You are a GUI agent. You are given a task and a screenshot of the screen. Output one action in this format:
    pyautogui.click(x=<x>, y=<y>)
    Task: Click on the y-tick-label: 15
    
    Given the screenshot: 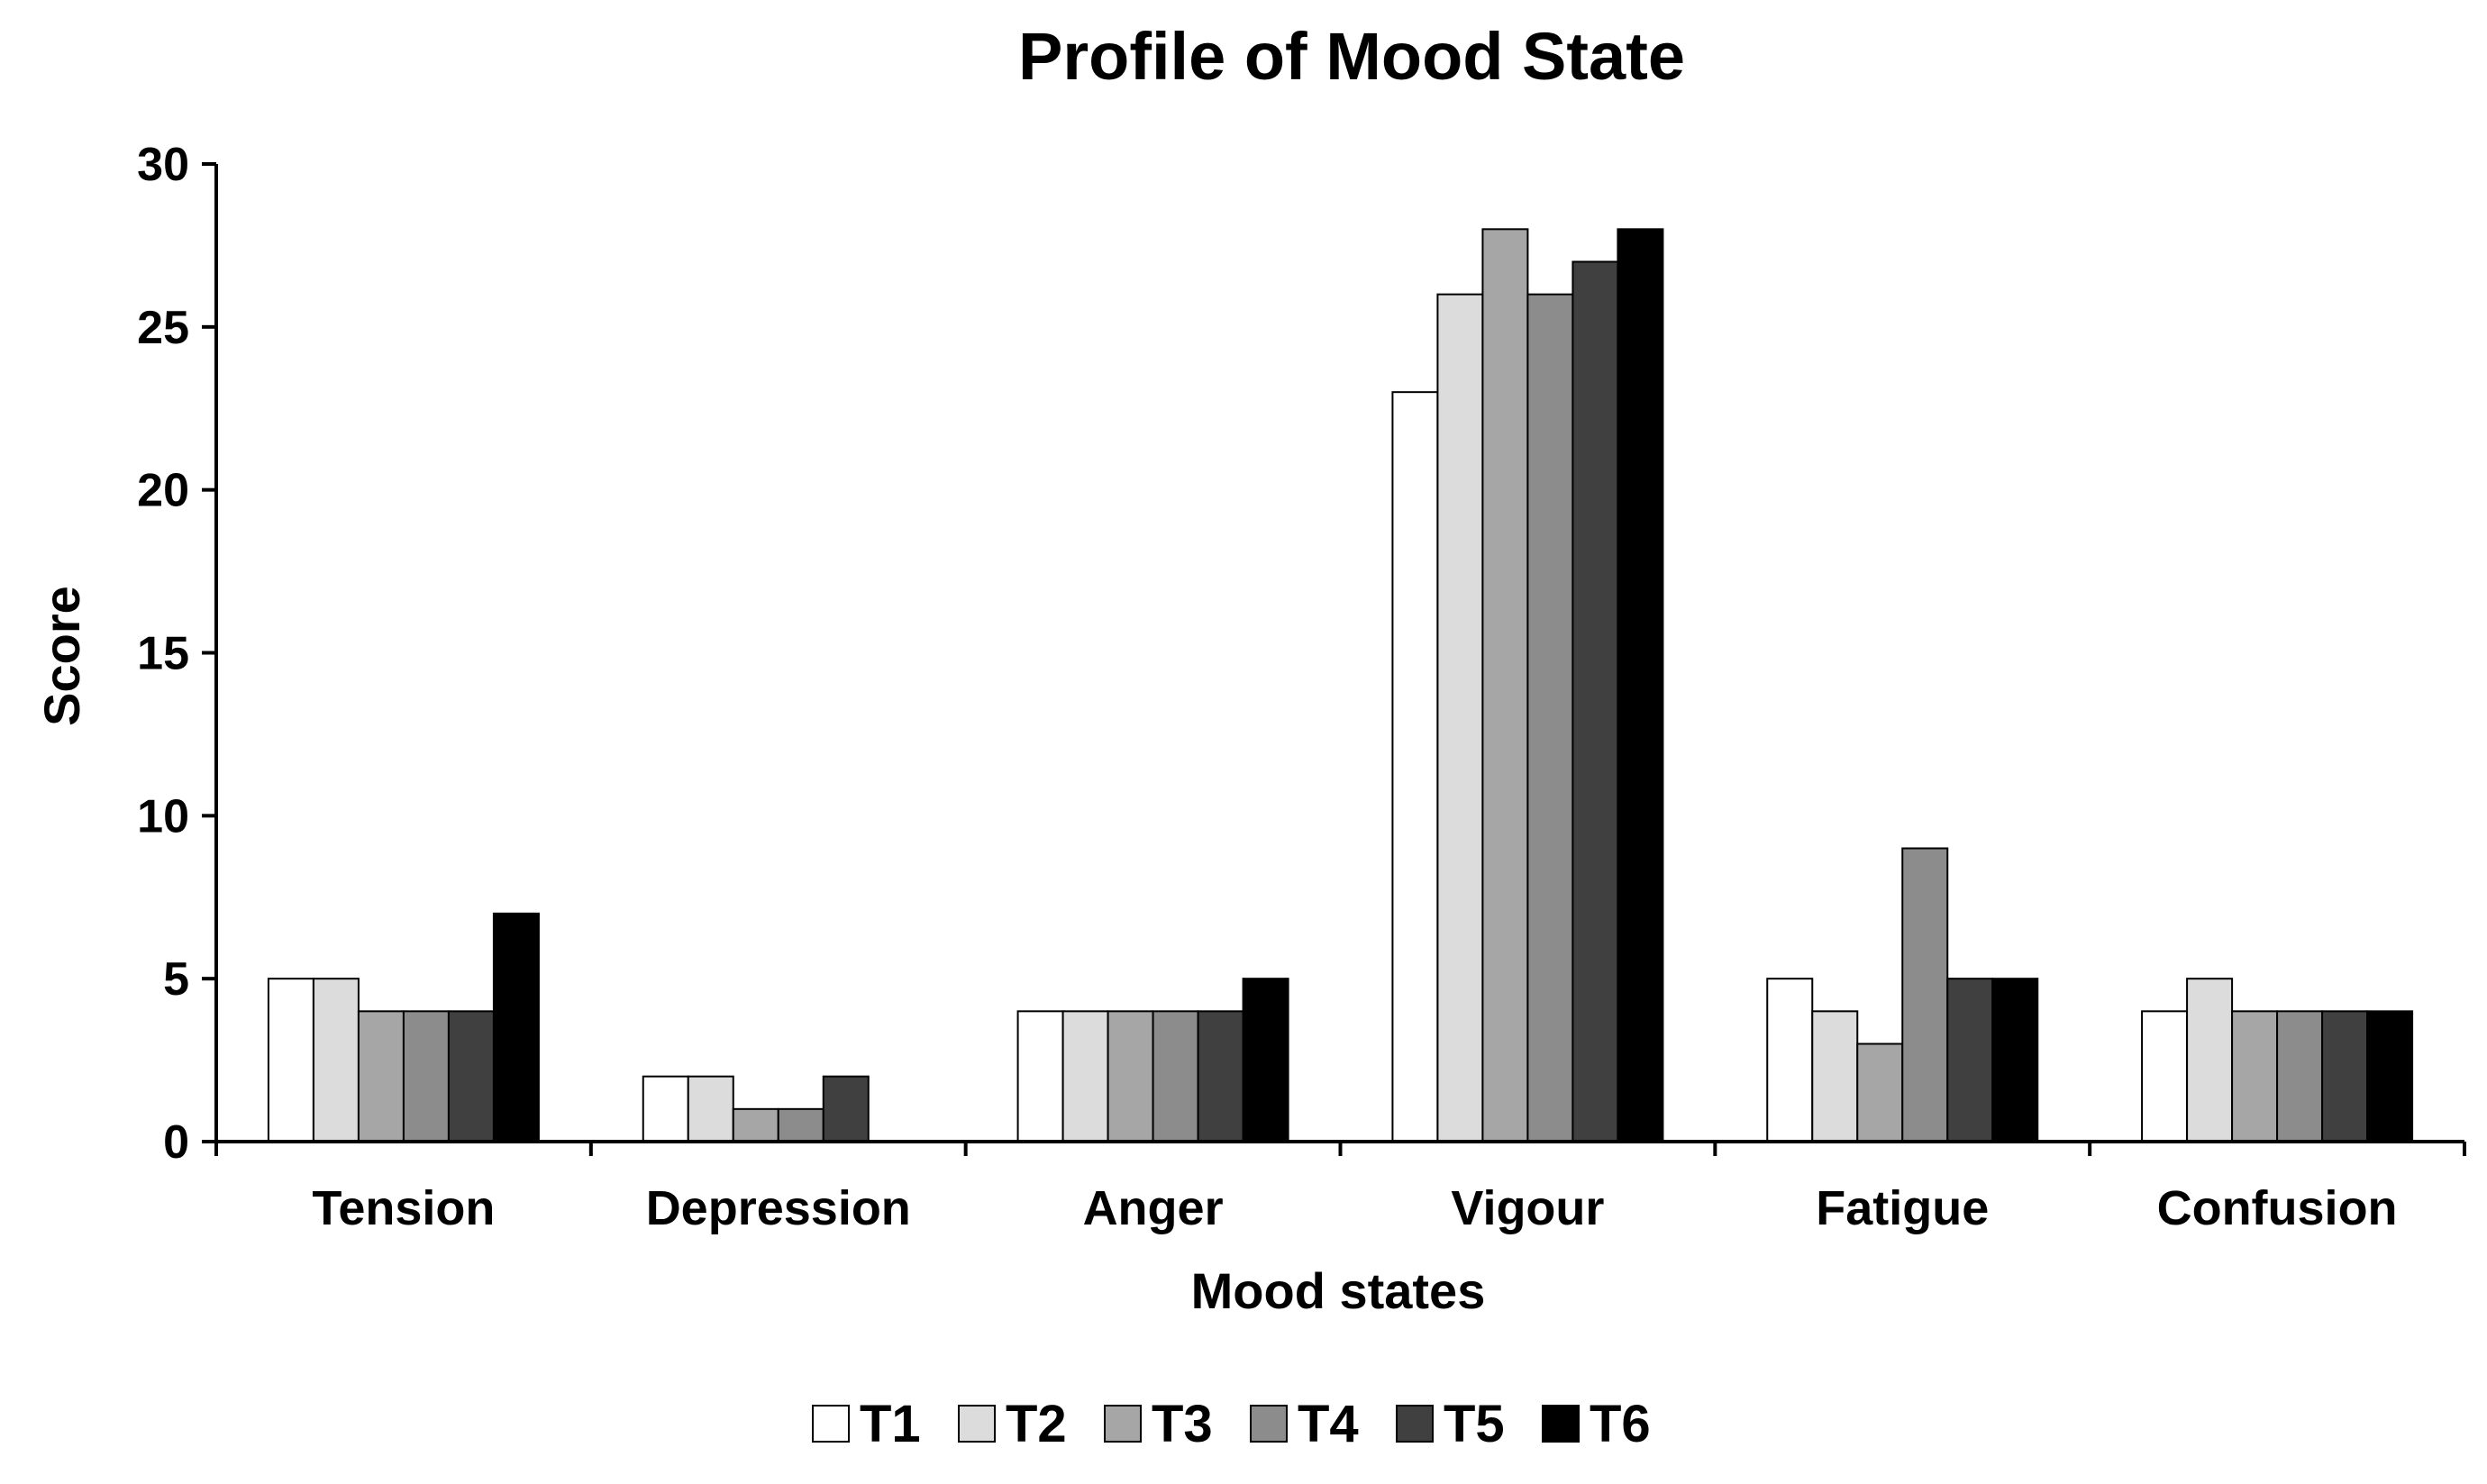 What is the action you would take?
    pyautogui.click(x=163, y=654)
    